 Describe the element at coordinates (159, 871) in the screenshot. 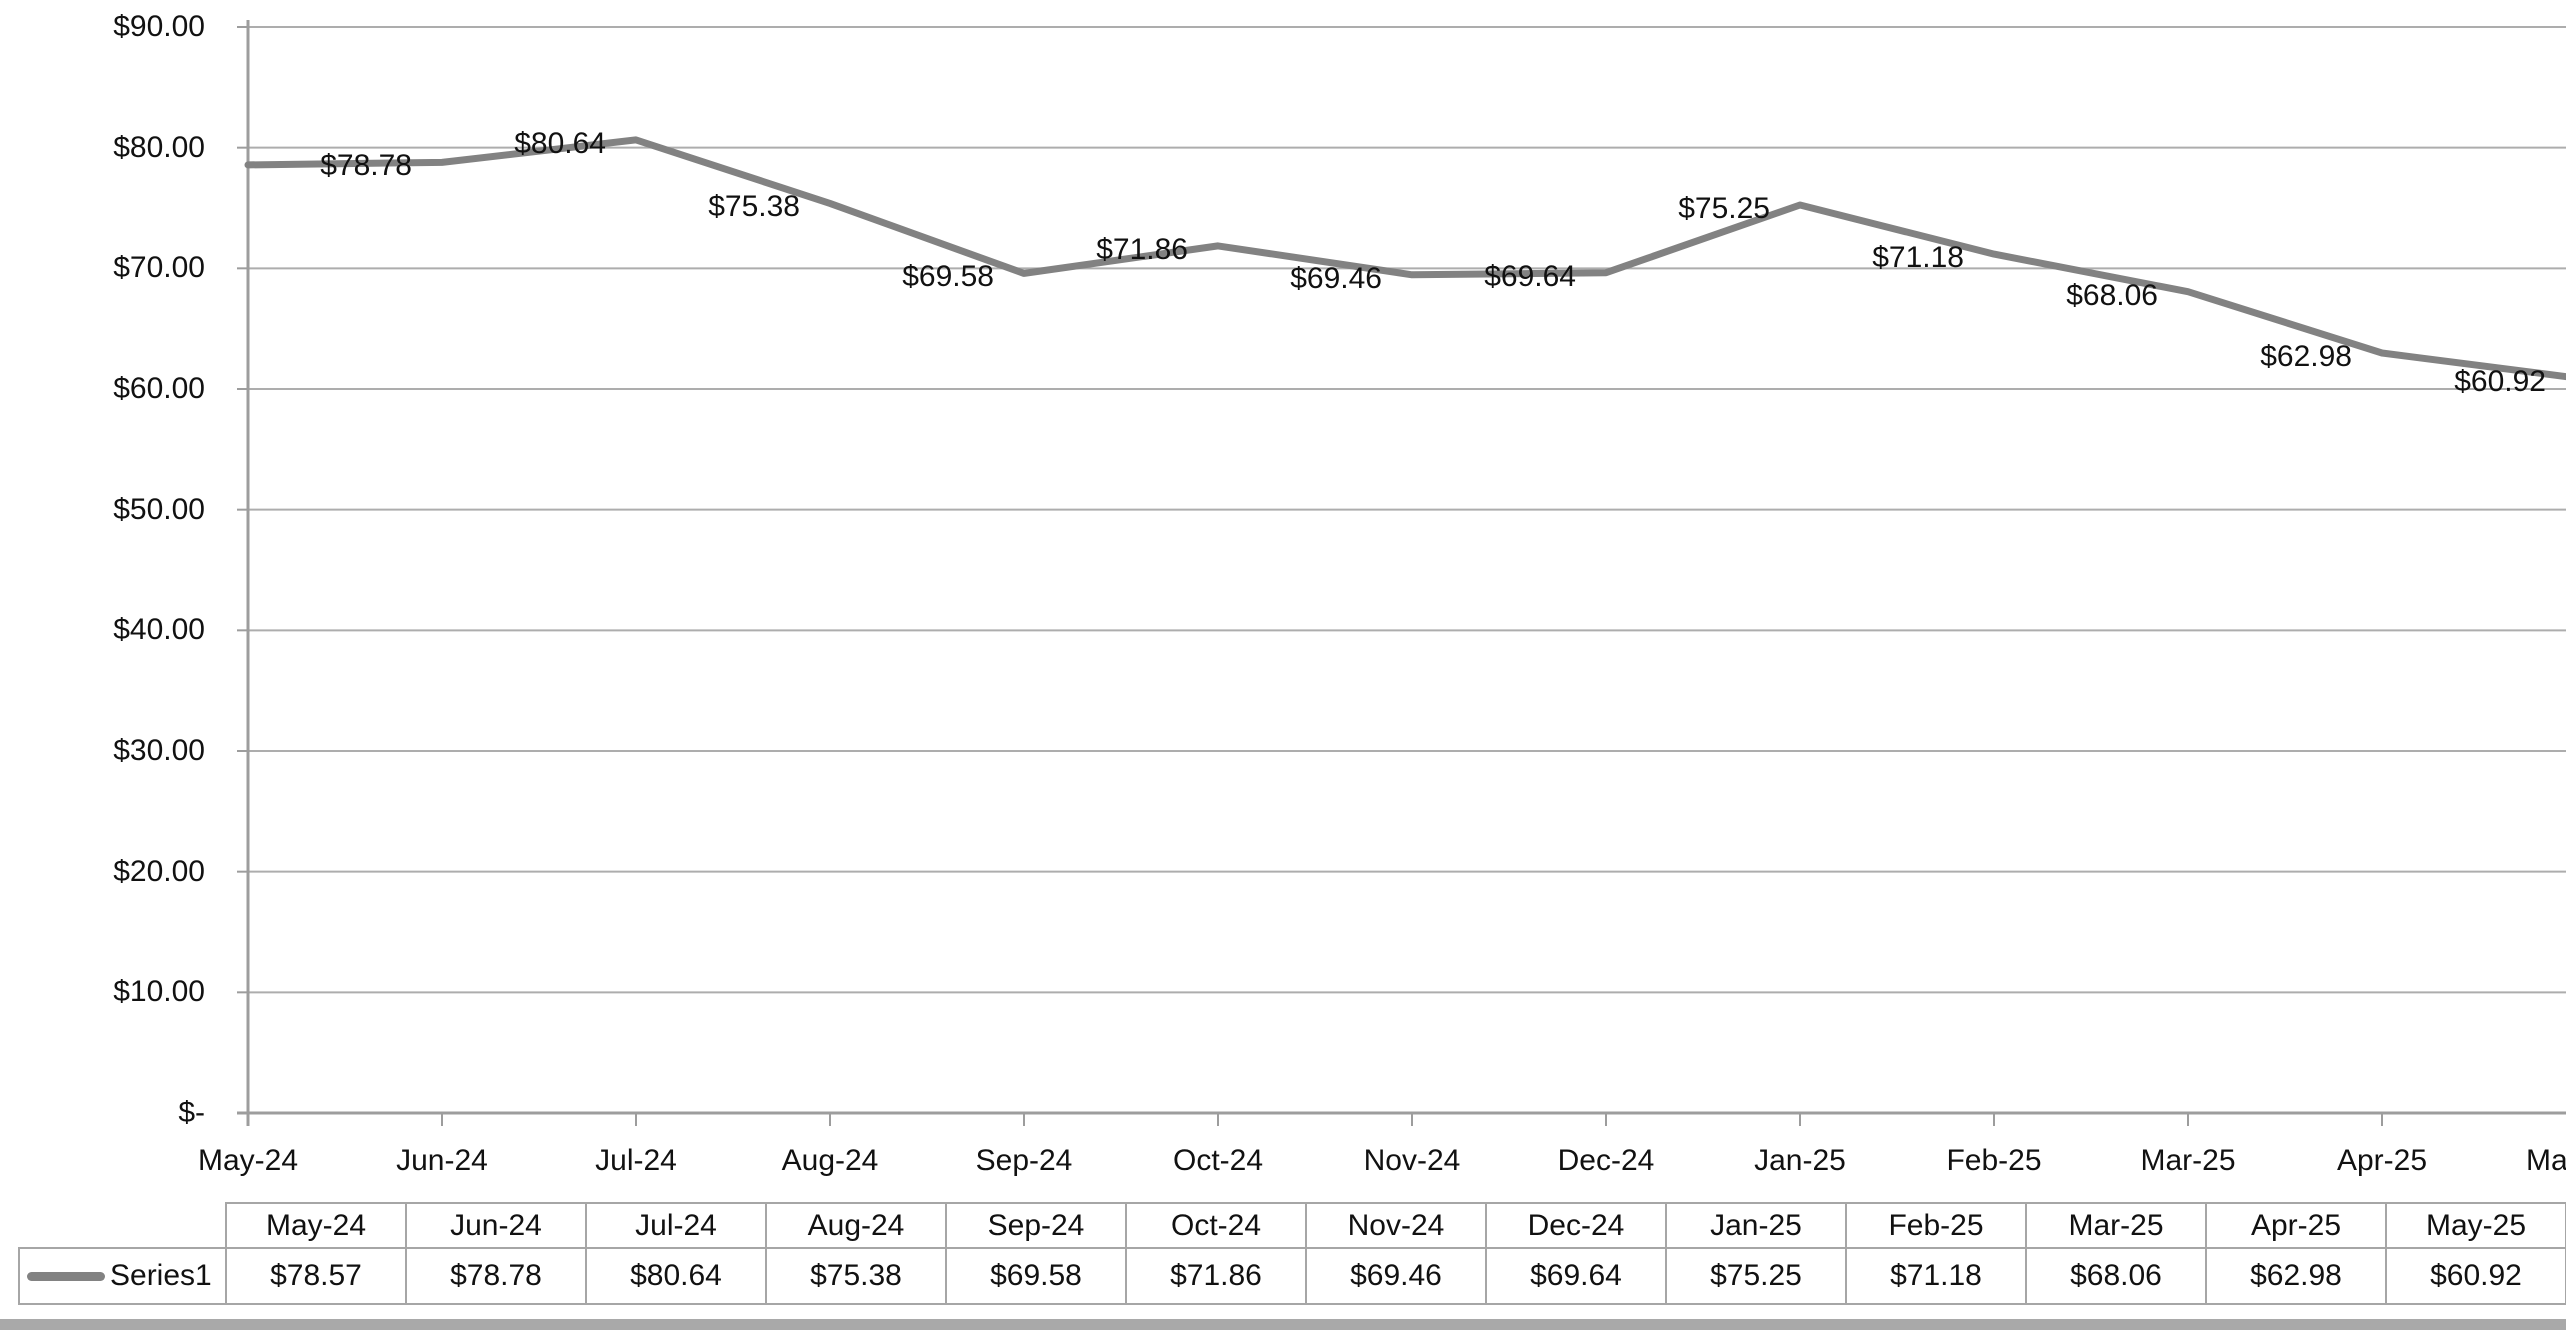

I see `y-axis-tick-label: $20.00` at that location.